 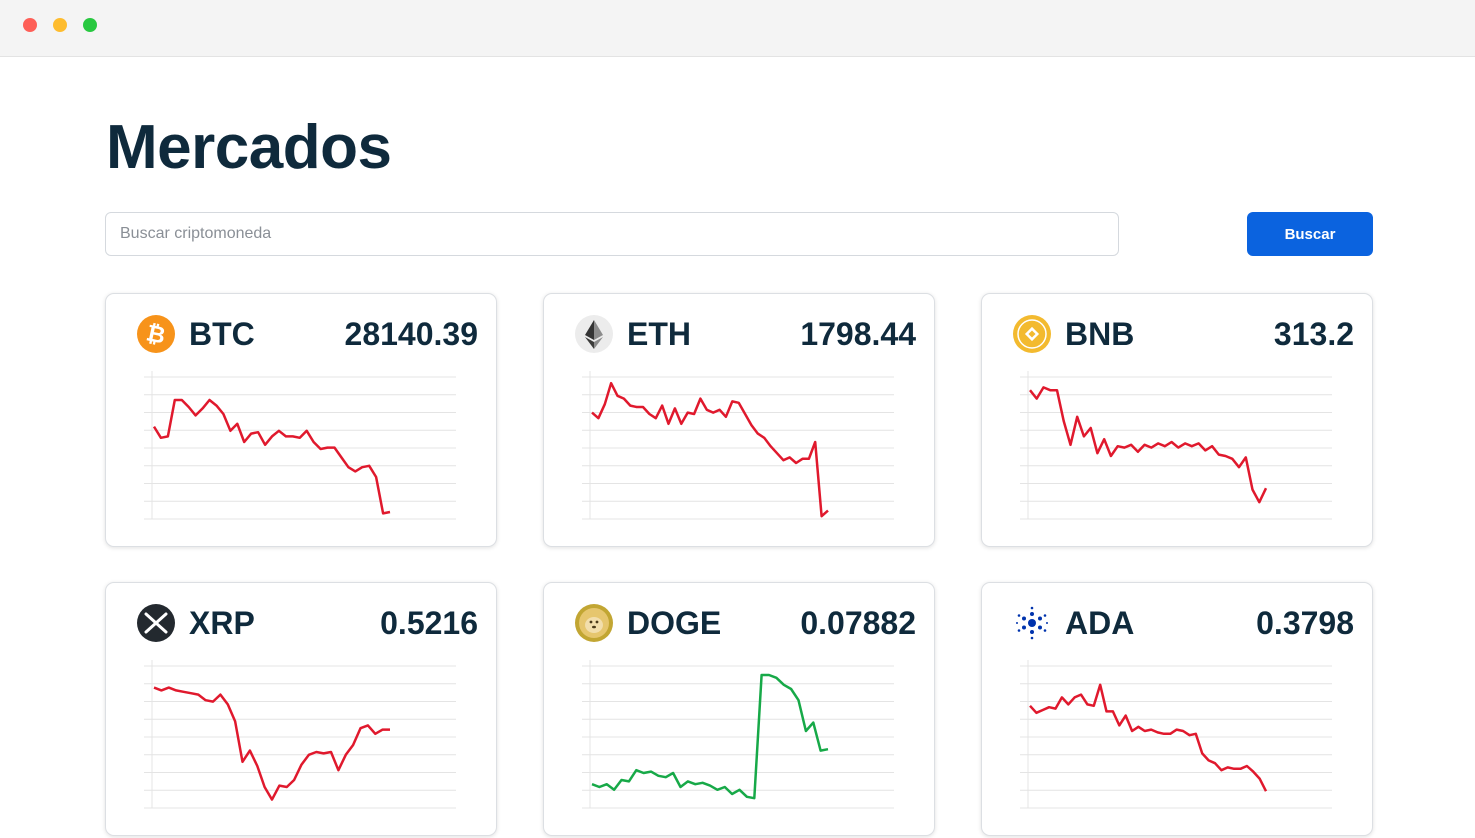 What do you see at coordinates (156, 623) in the screenshot?
I see `xrp-icon` at bounding box center [156, 623].